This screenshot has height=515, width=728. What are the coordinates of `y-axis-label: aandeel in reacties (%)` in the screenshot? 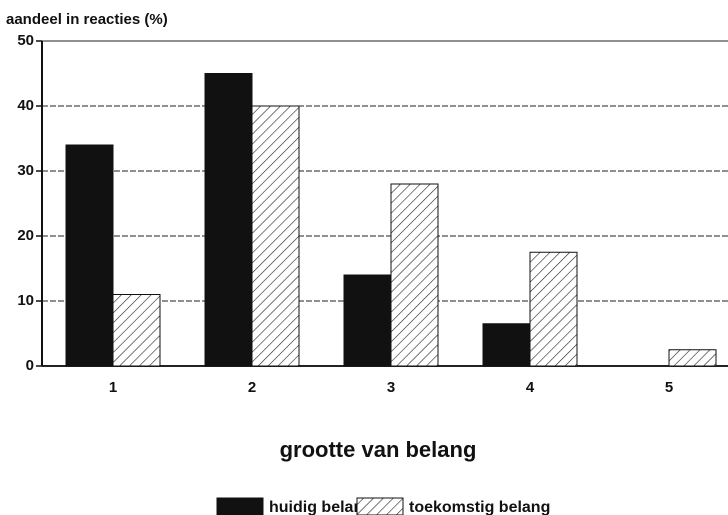 It's located at (87, 19).